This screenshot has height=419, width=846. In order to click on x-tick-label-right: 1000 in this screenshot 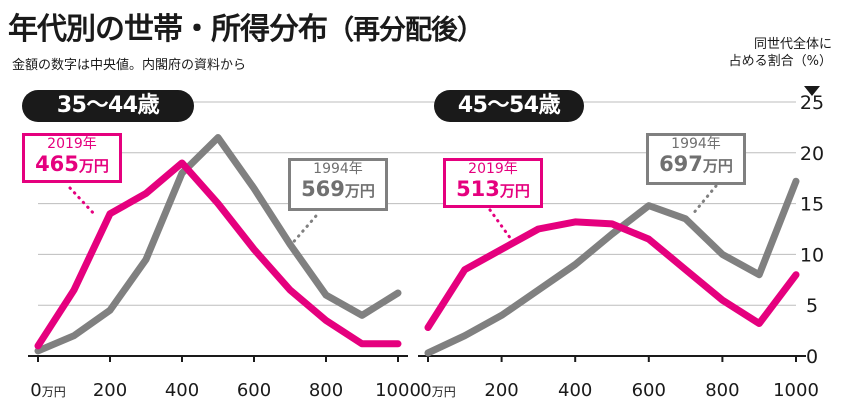, I will do `click(796, 390)`.